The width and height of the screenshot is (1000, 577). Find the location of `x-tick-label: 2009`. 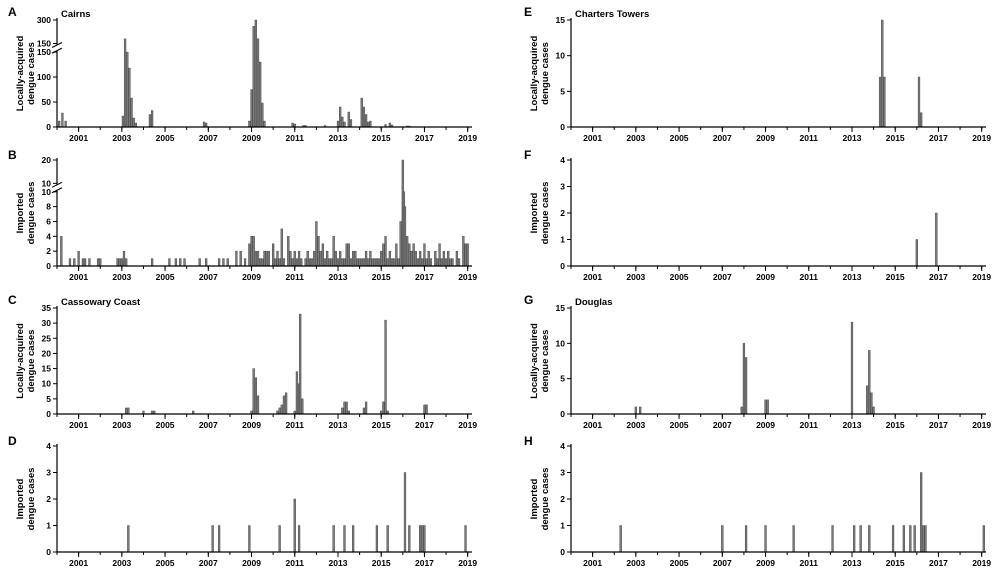

x-tick-label: 2009 is located at coordinates (251, 563).